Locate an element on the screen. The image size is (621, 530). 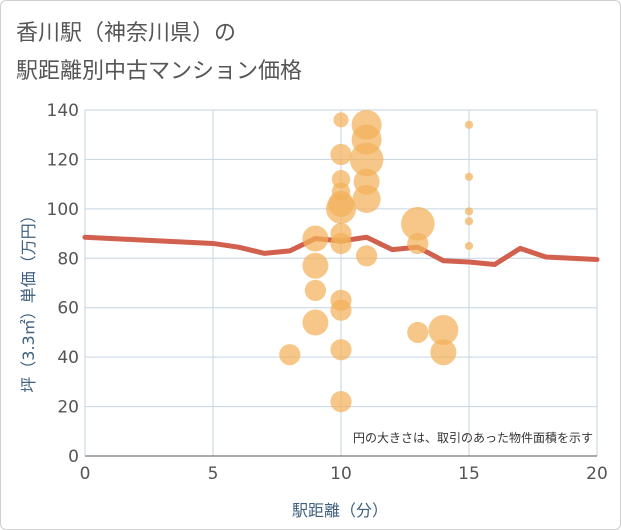
y-tick-label: 0 is located at coordinates (73, 457).